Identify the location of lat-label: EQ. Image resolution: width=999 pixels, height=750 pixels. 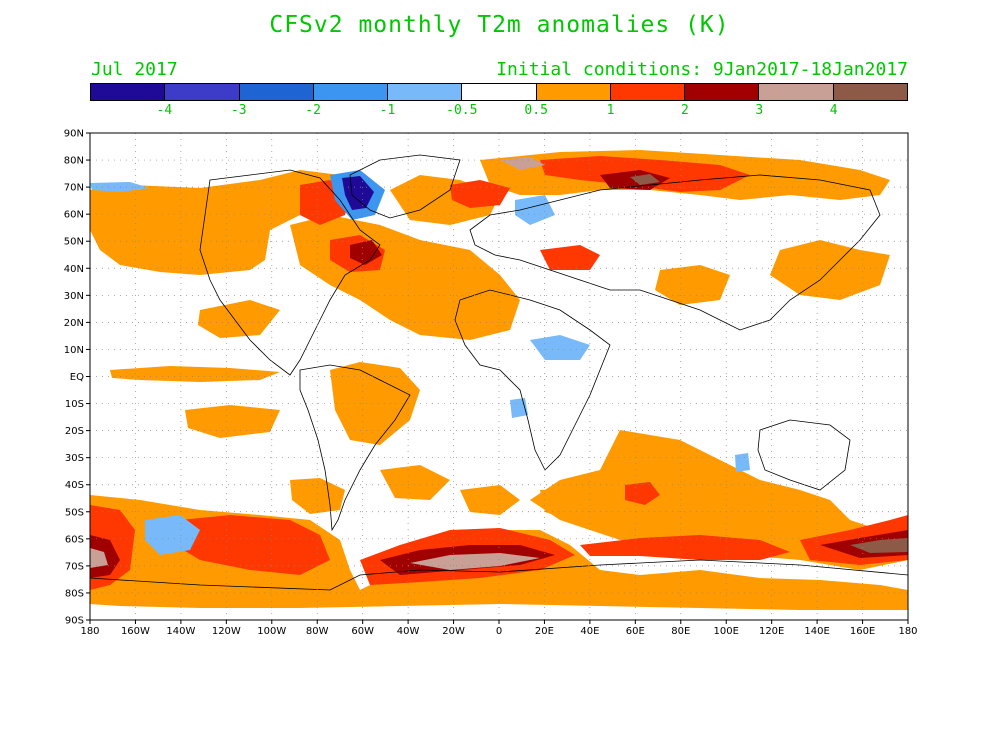
(77, 377).